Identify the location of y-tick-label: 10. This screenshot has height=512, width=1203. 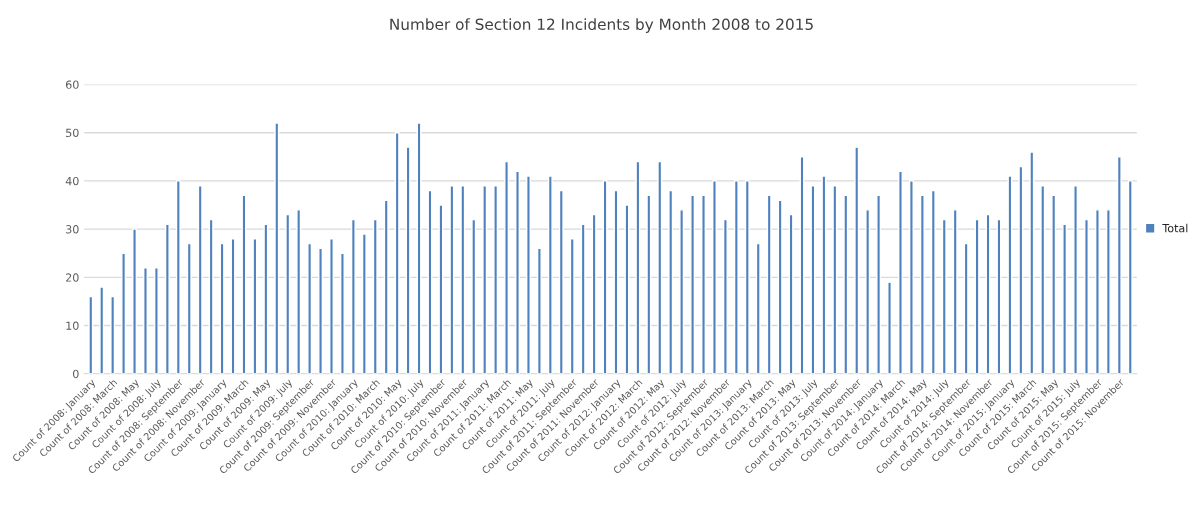
(72, 325).